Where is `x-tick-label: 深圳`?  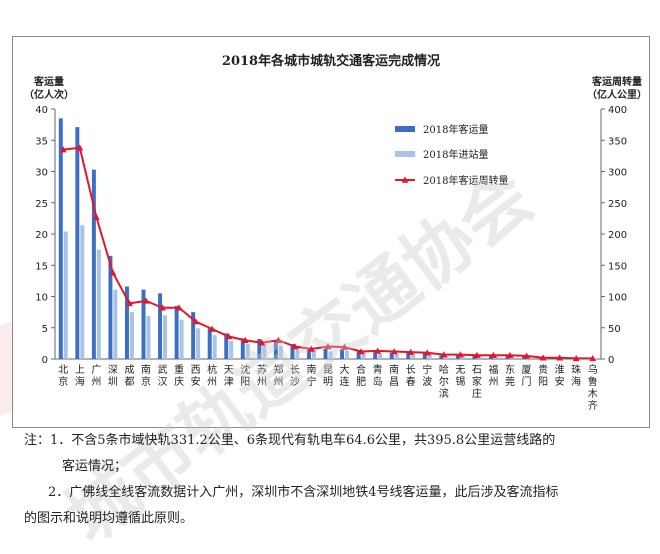
x-tick-label: 深圳 is located at coordinates (113, 376).